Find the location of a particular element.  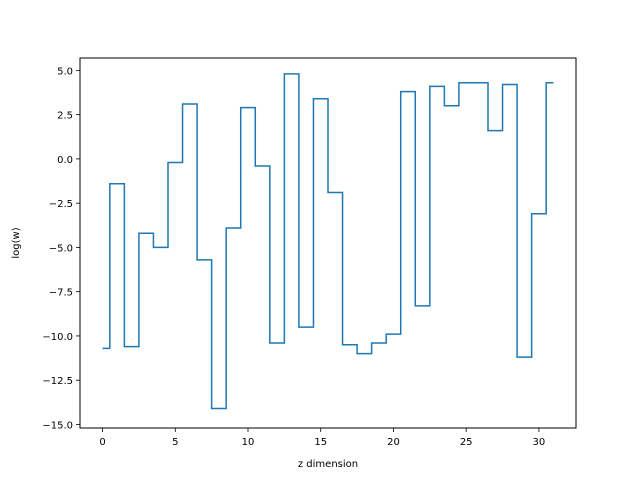

y-axis: −15.0 −12.5 −10.0 −7.5 −5.0 −2.5 0.0 2.5 5.0 is located at coordinates (61, 248).